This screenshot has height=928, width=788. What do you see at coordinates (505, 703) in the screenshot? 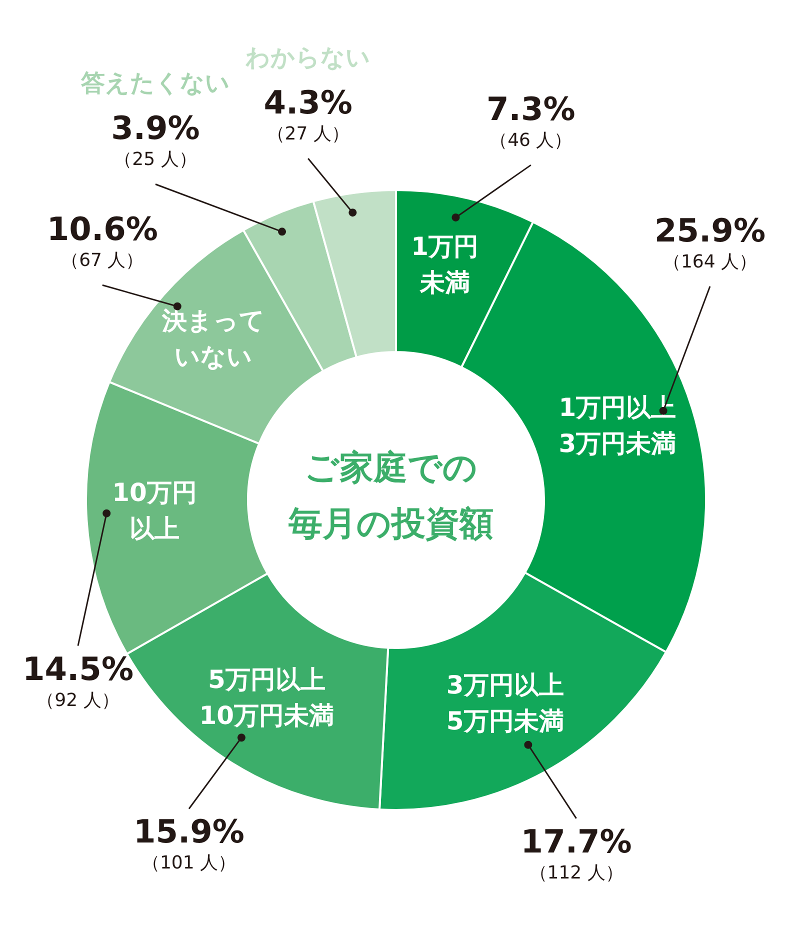
I see `slice-label: 3万円以上5万円未満` at bounding box center [505, 703].